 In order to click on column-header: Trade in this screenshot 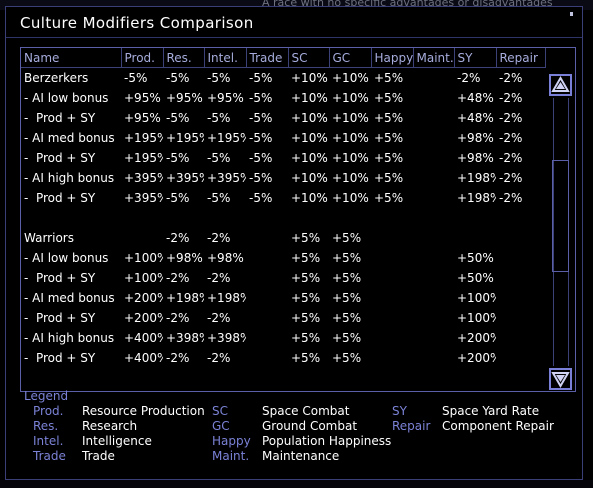, I will do `click(267, 58)`.